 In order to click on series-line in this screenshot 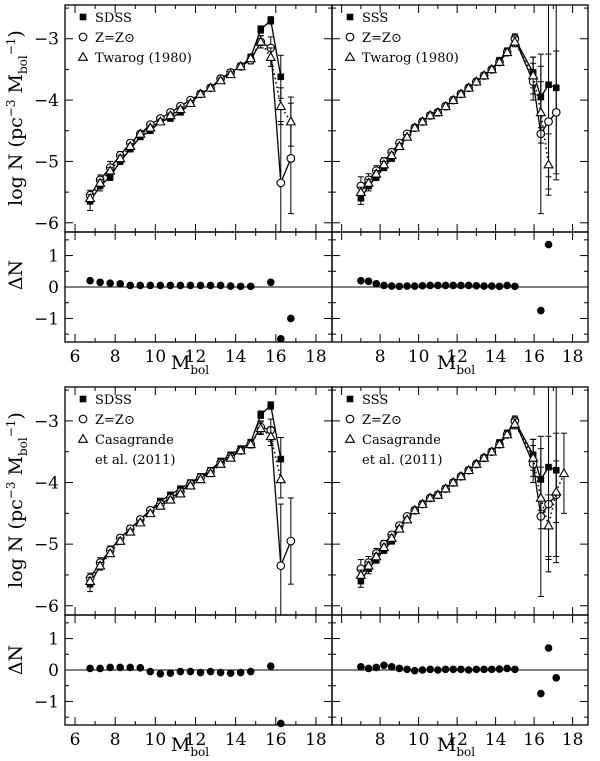, I will do `click(190, 502)`.